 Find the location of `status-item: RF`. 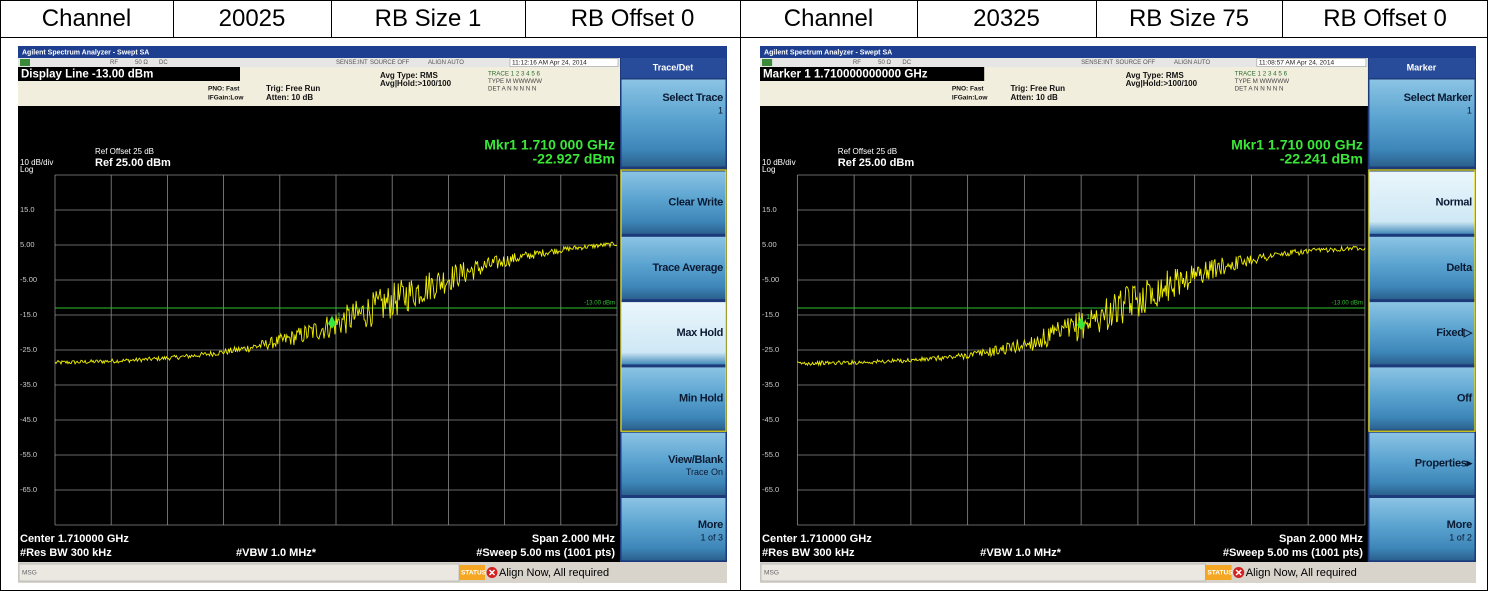

status-item: RF is located at coordinates (857, 63).